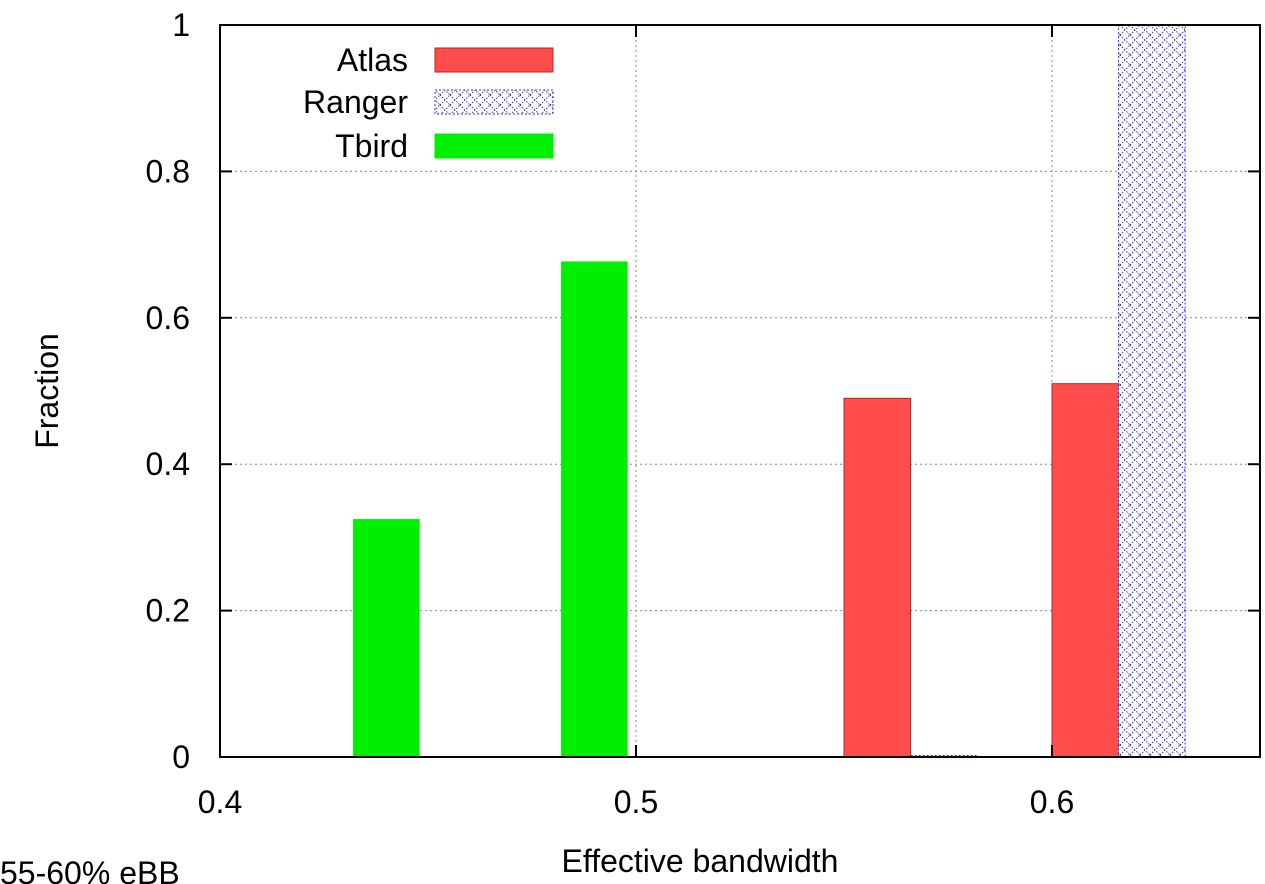 This screenshot has height=884, width=1265. Describe the element at coordinates (355, 102) in the screenshot. I see `legend-label-ranger: Ranger` at that location.